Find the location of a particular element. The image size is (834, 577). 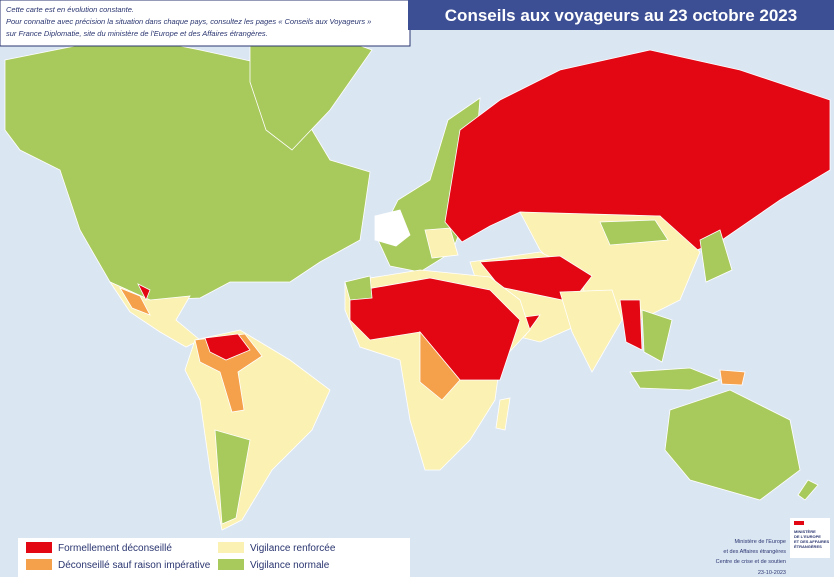

note-box is located at coordinates (205, 23).